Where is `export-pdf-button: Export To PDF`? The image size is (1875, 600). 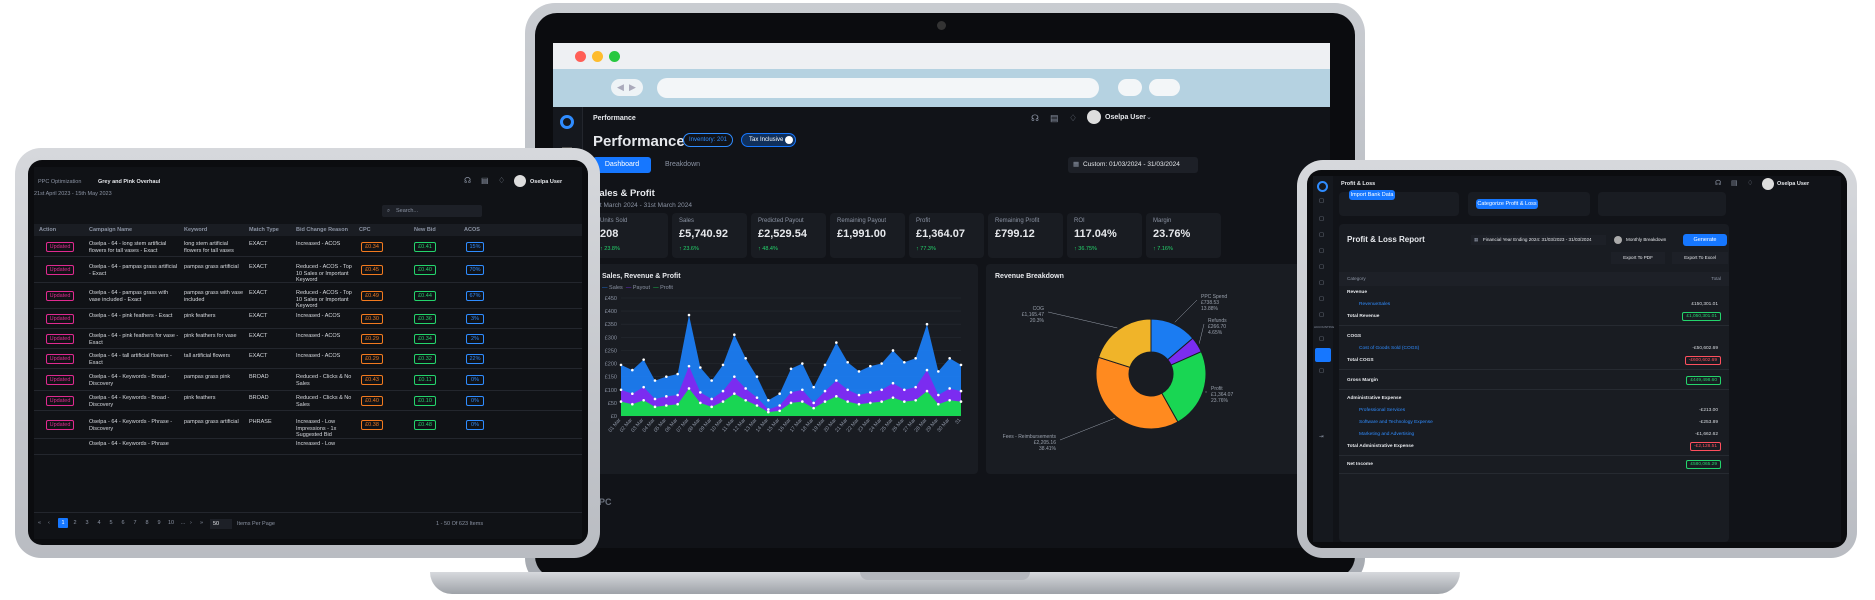
export-pdf-button: Export To PDF is located at coordinates (1638, 258).